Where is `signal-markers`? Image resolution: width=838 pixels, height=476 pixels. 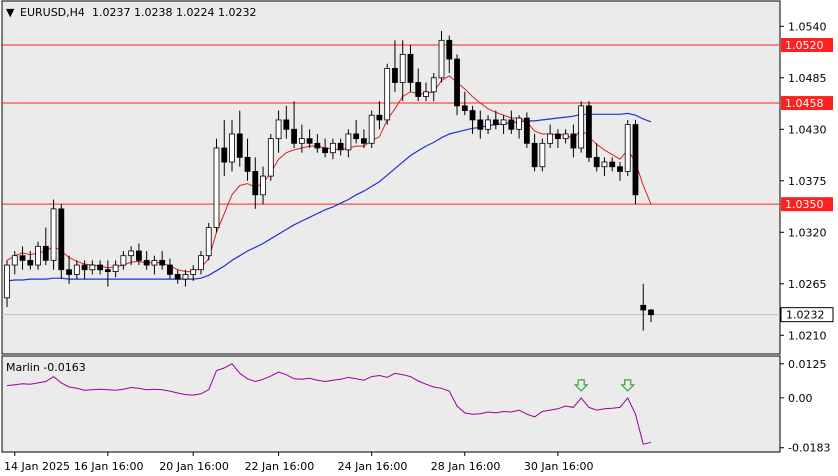 signal-markers is located at coordinates (604, 385).